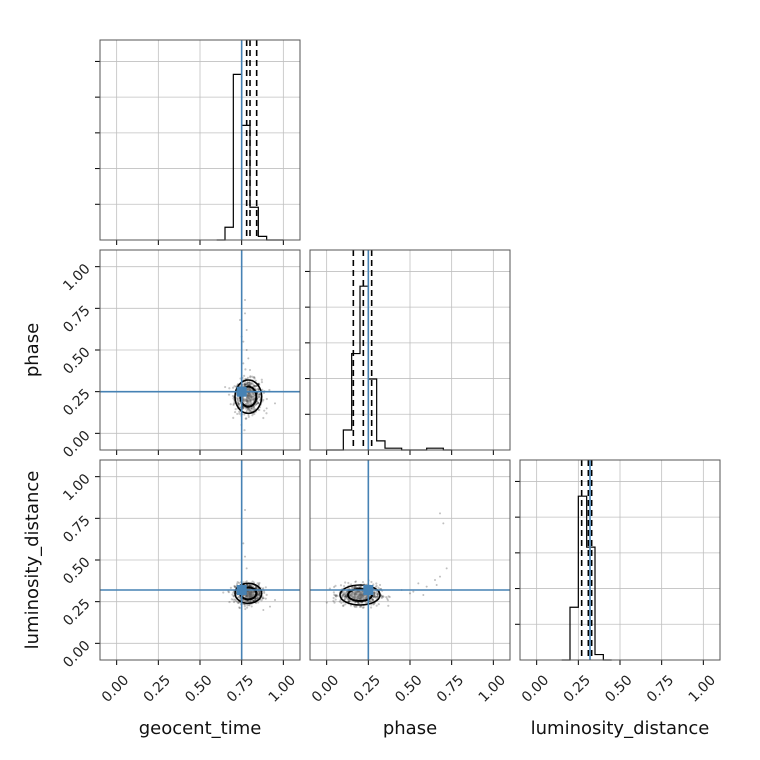 This screenshot has height=760, width=760. What do you see at coordinates (241, 590) in the screenshot?
I see `truth-marker` at bounding box center [241, 590].